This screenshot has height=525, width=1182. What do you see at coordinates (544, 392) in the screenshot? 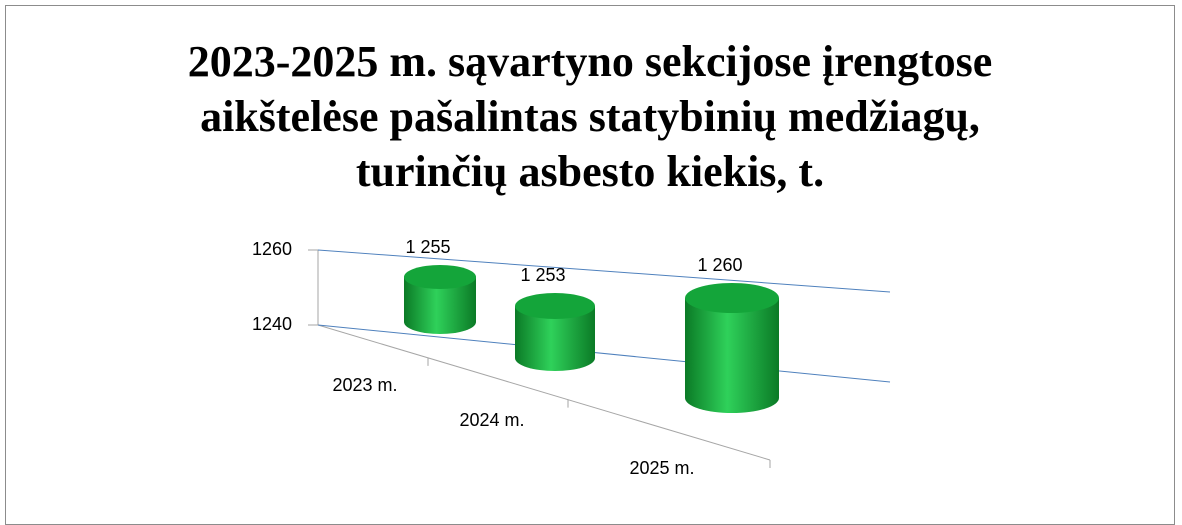
I see `floor-edge` at bounding box center [544, 392].